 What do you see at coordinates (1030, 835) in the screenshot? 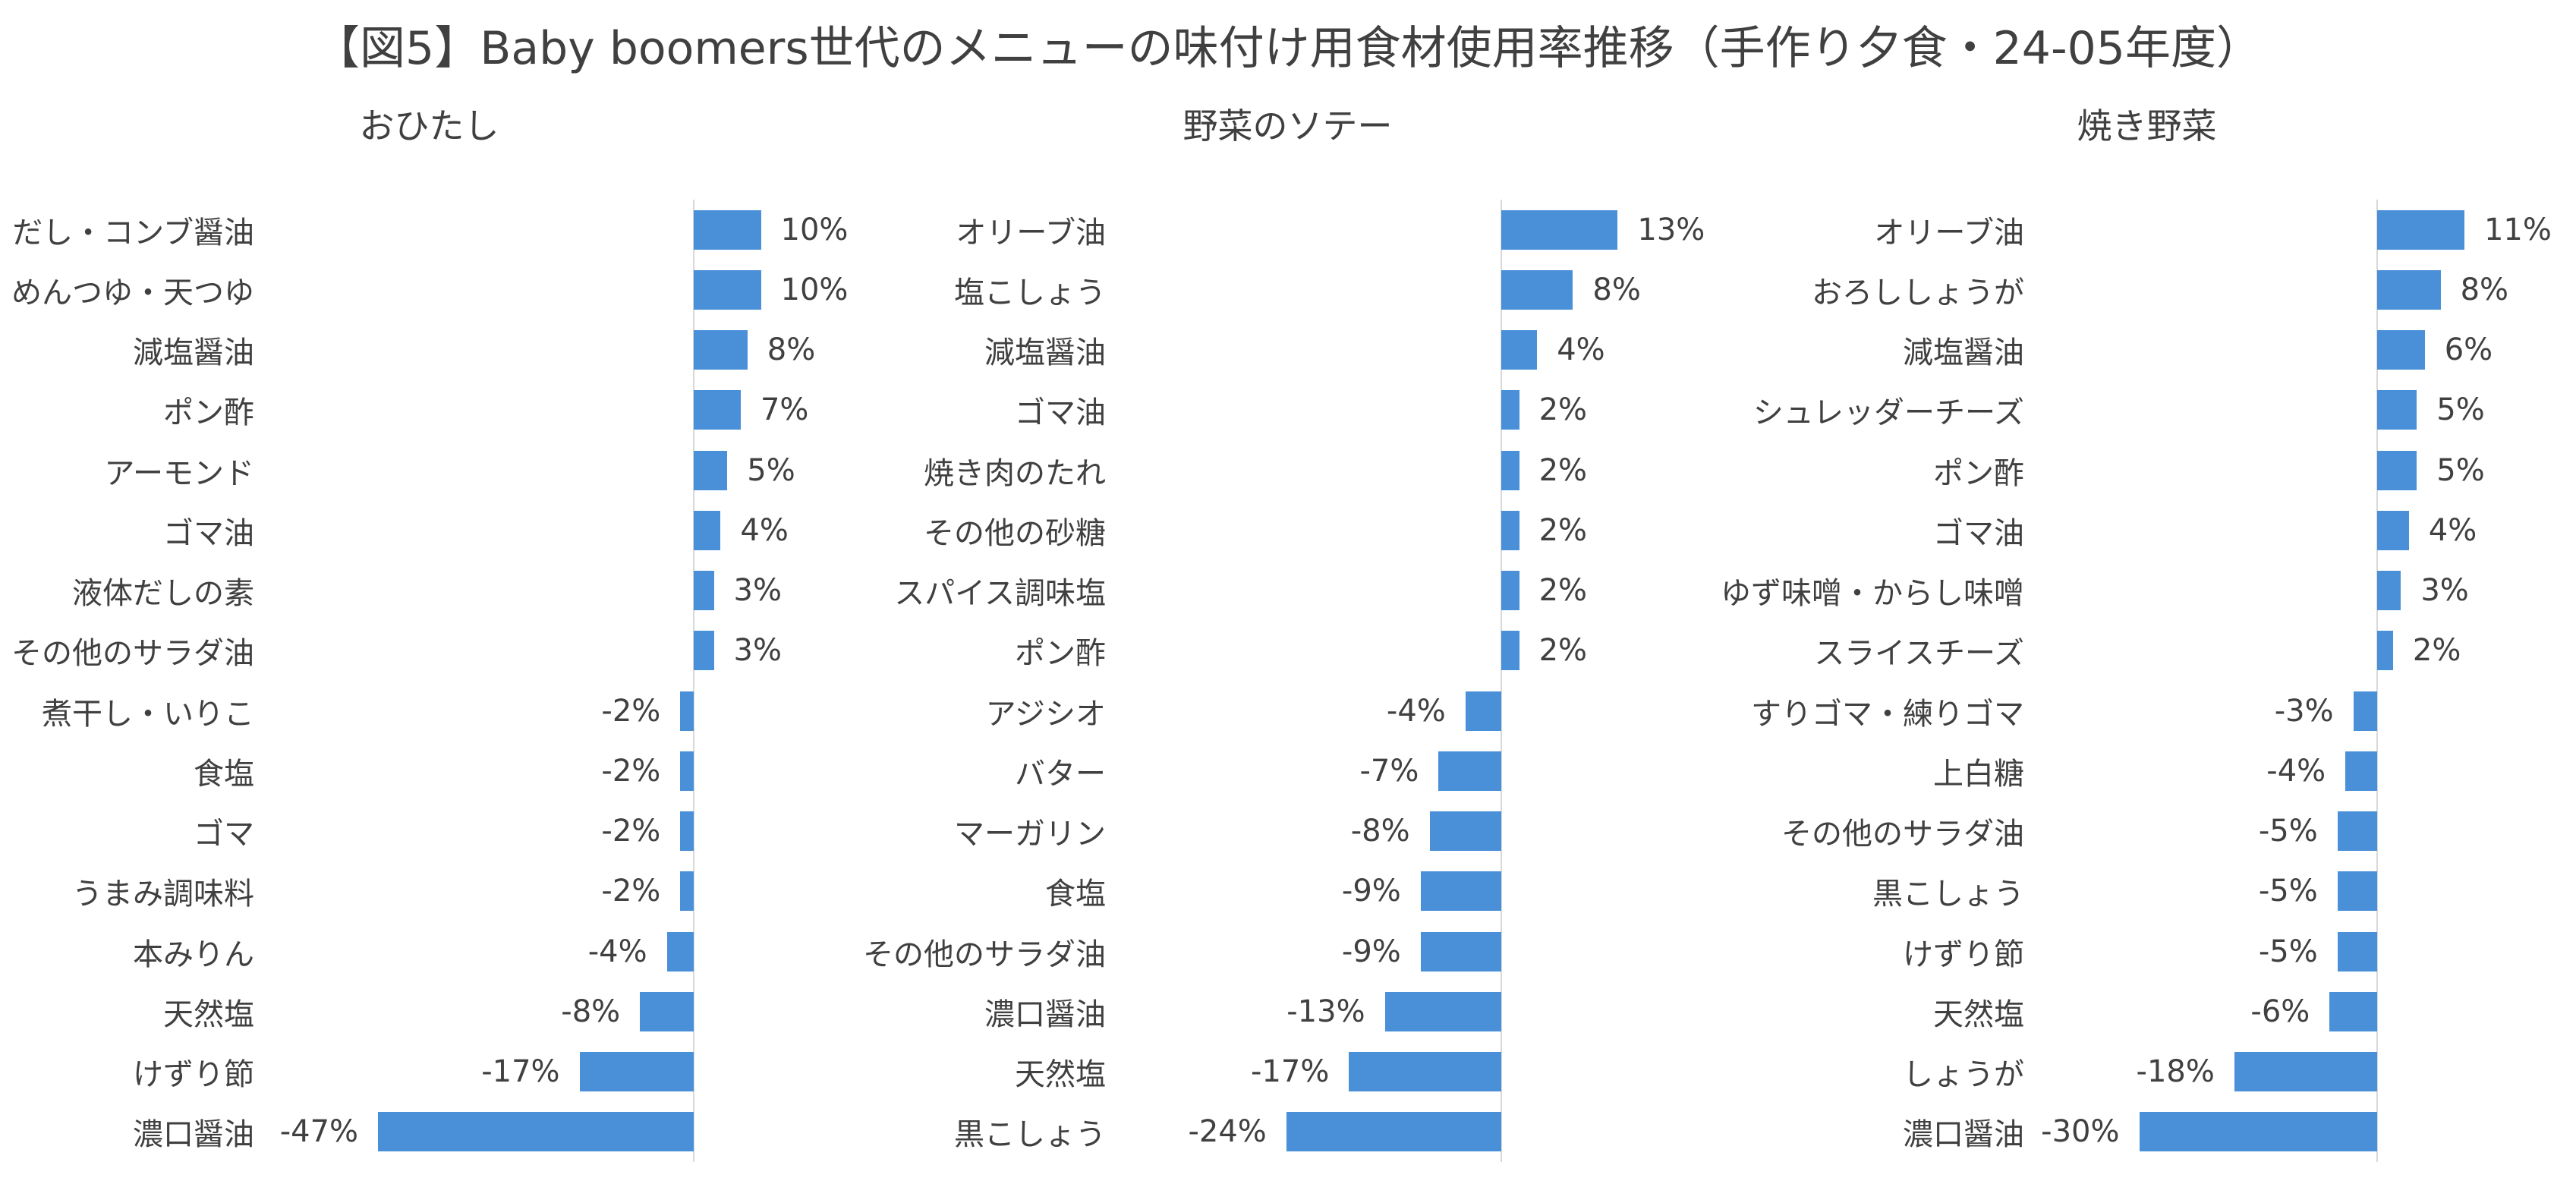
I see `category-label: マーガリン` at bounding box center [1030, 835].